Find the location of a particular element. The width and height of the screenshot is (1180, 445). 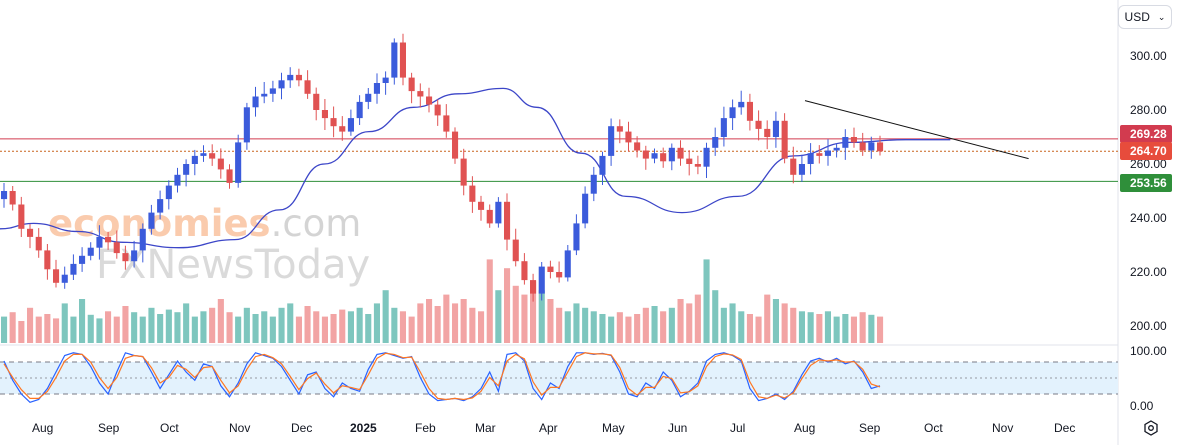

x-tick-label: Oct is located at coordinates (169, 428).